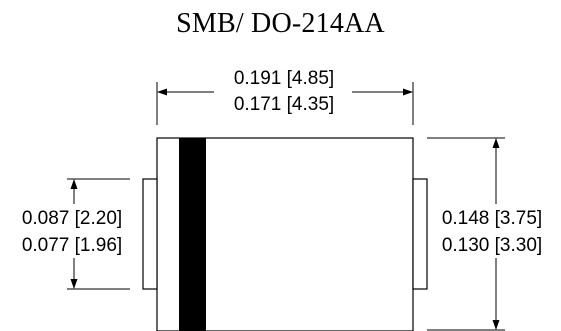  I want to click on left-terminal, so click(150, 234).